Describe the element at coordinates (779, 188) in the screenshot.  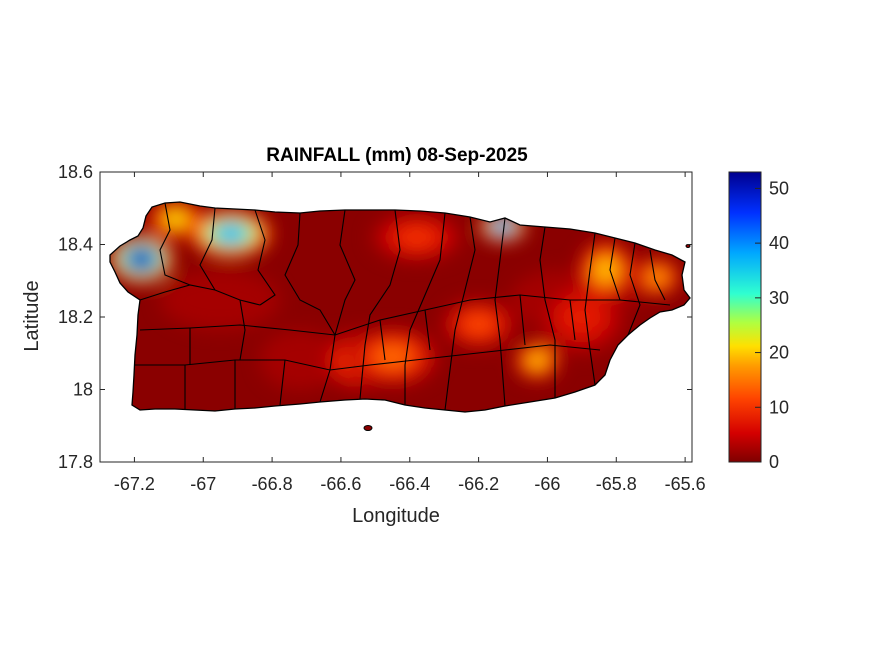
I see `colorbar-tick-label: 50` at that location.